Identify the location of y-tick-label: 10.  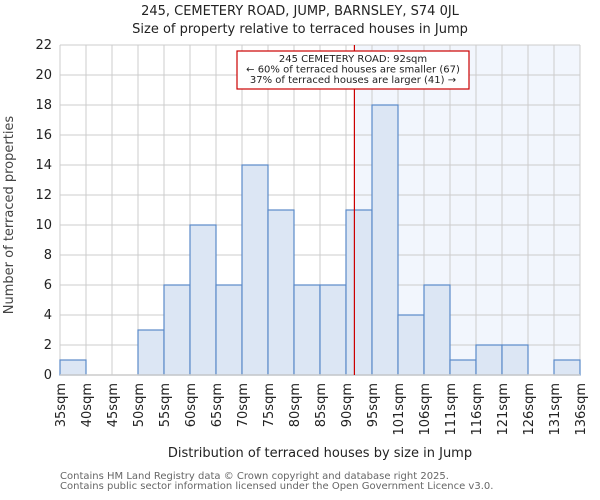
(43, 225).